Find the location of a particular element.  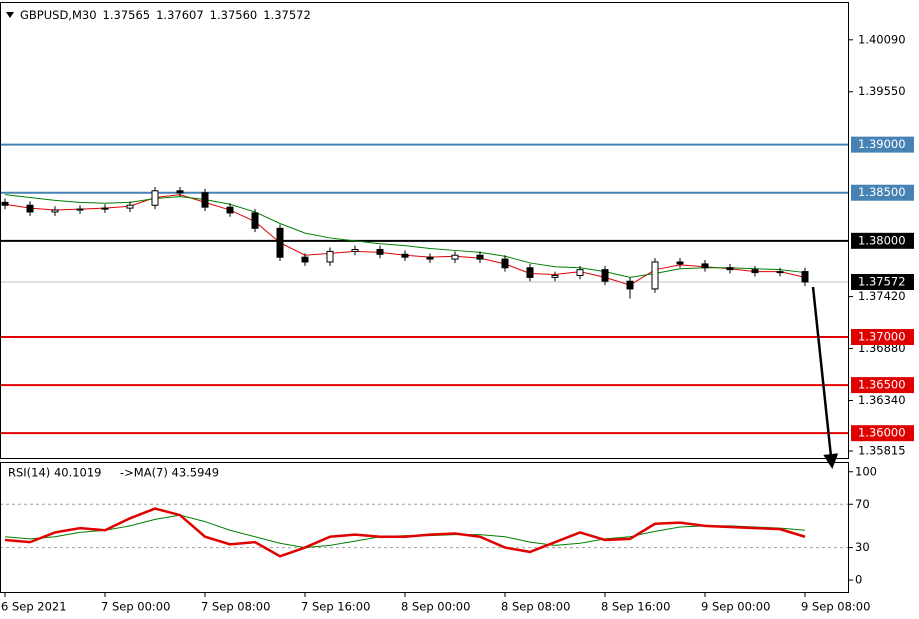

rsi-tick-label: 0 is located at coordinates (858, 580).